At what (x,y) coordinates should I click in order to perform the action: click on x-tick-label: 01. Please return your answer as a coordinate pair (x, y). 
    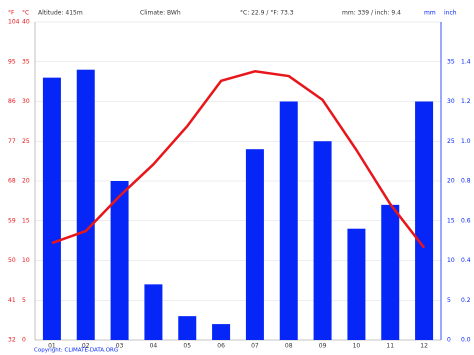
    Looking at the image, I should click on (52, 346).